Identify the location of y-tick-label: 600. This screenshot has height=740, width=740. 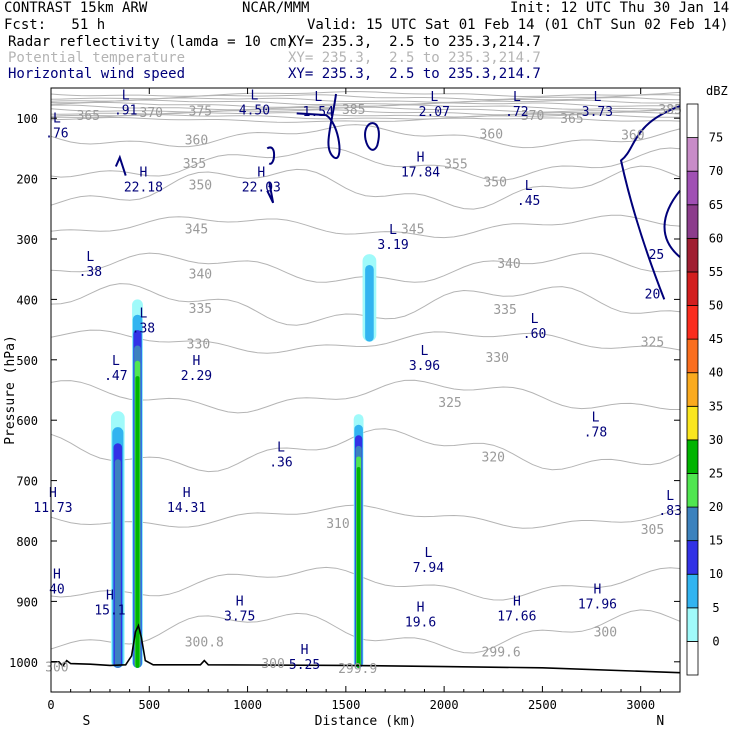
(27, 421).